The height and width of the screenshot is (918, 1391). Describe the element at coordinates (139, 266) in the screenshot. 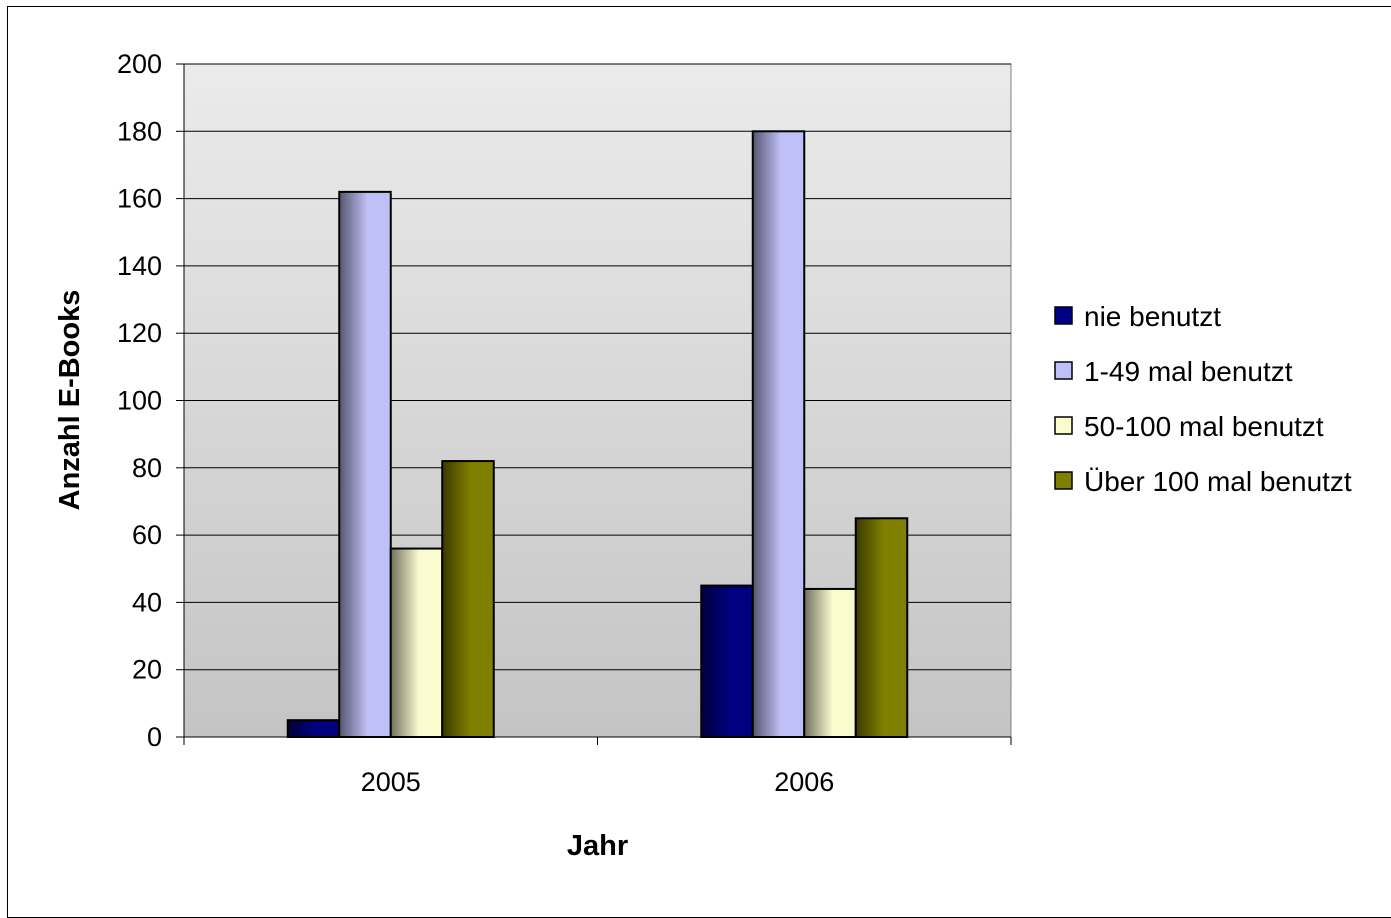

I see `y-tick-label: 140` at that location.